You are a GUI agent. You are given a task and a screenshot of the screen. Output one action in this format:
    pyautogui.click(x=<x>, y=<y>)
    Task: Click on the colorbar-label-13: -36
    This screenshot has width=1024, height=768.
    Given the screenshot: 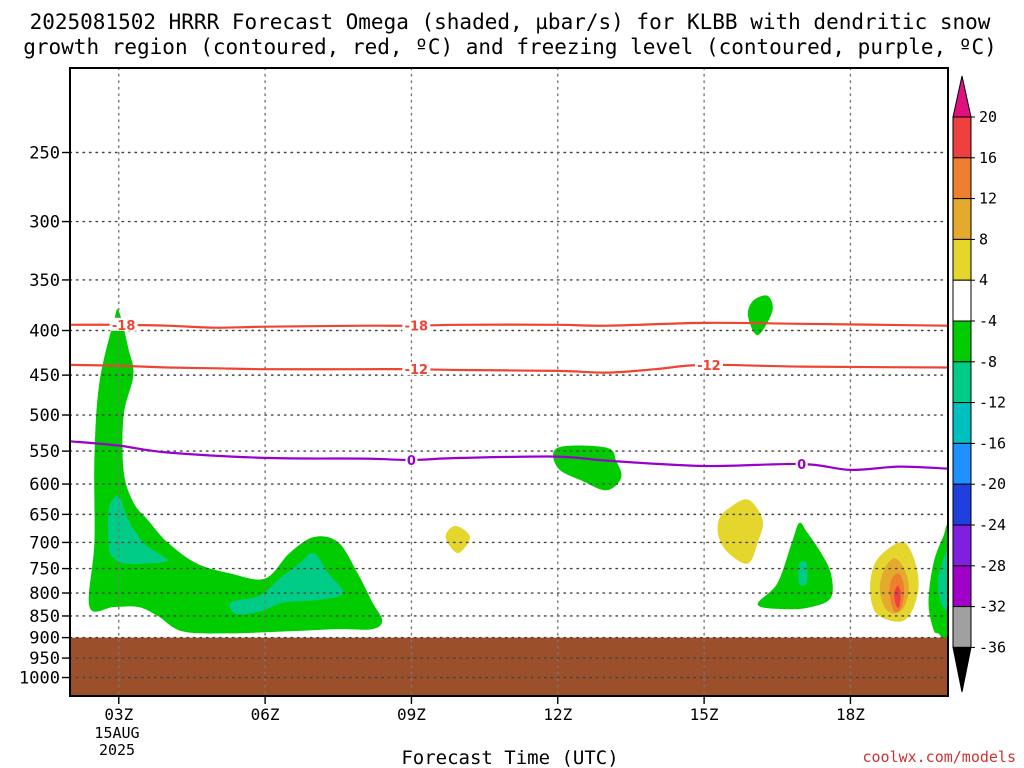 What is the action you would take?
    pyautogui.click(x=992, y=647)
    